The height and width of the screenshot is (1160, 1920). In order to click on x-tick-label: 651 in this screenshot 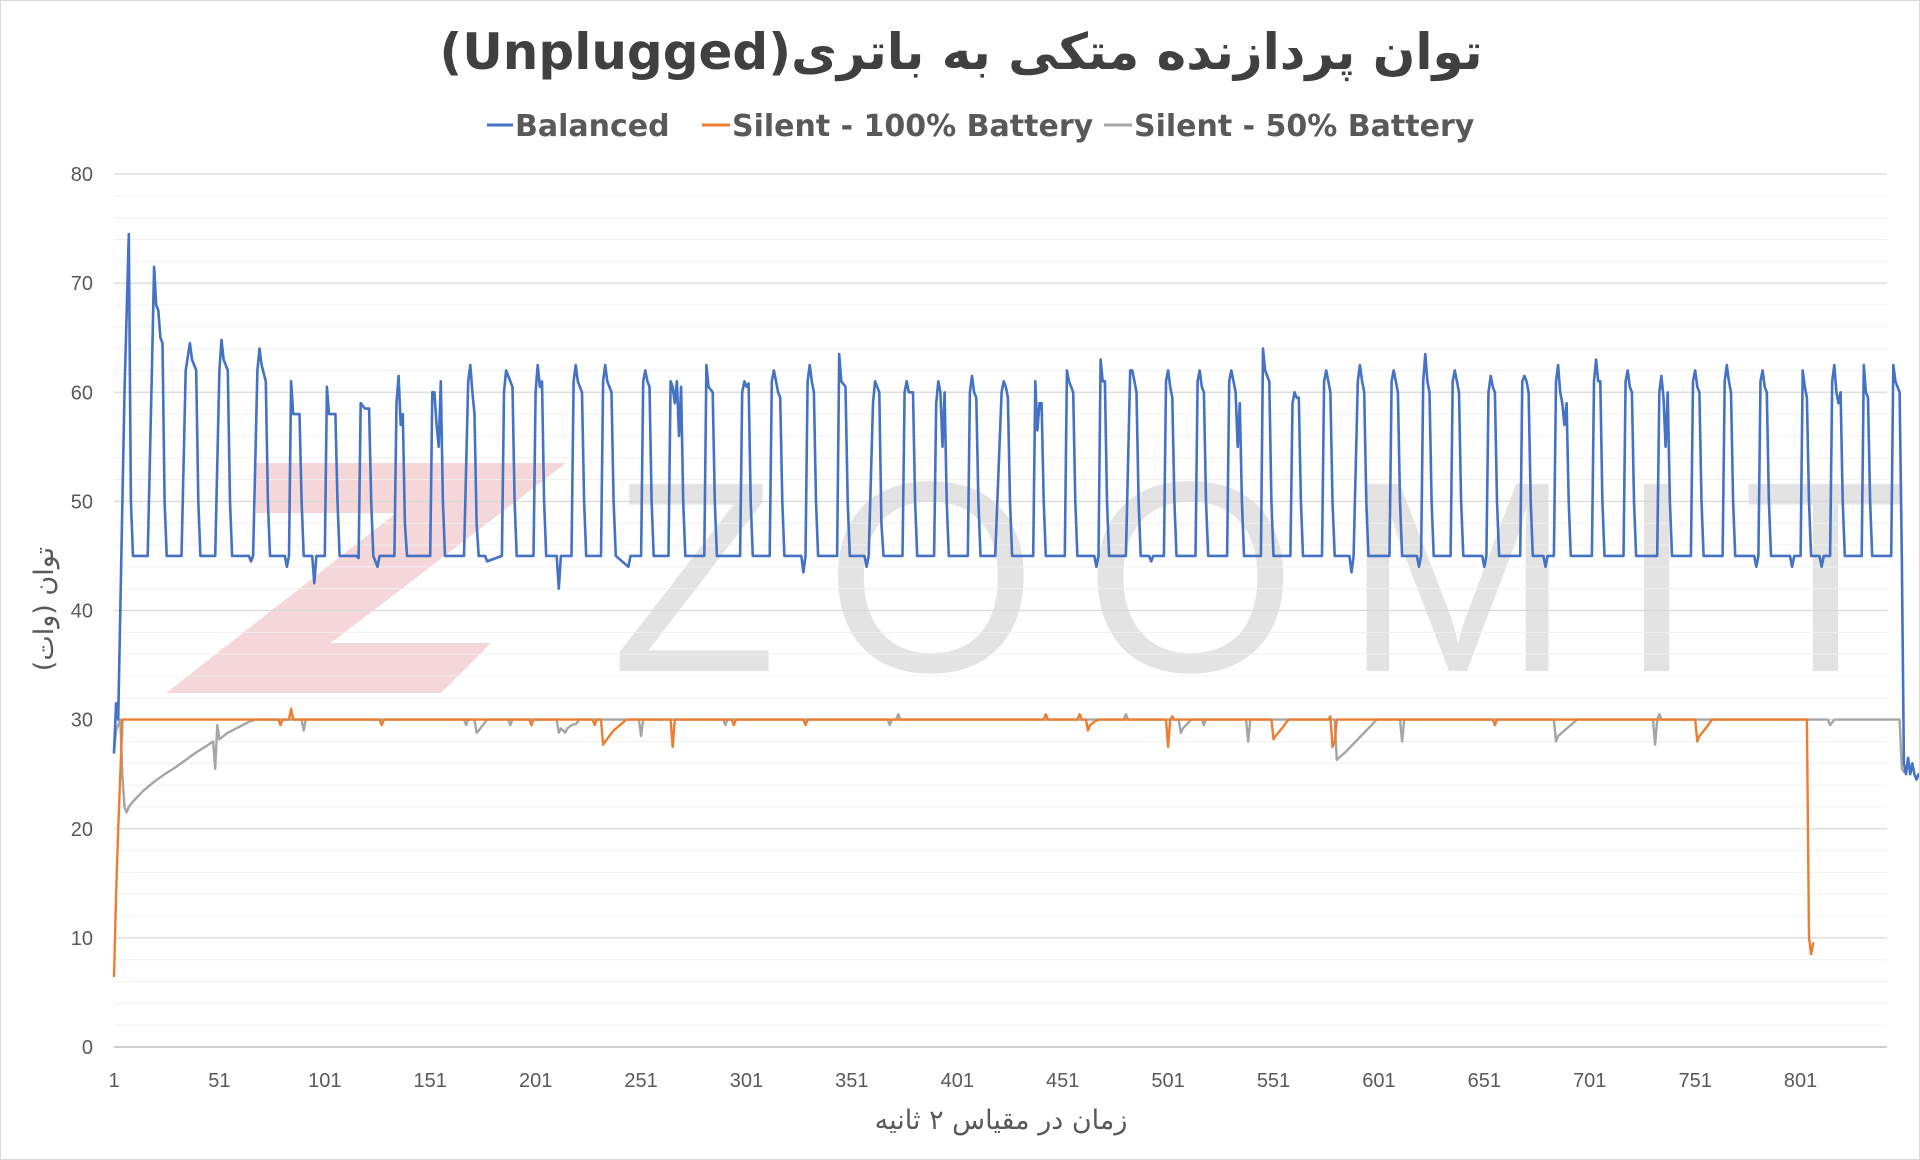, I will do `click(1484, 1081)`.